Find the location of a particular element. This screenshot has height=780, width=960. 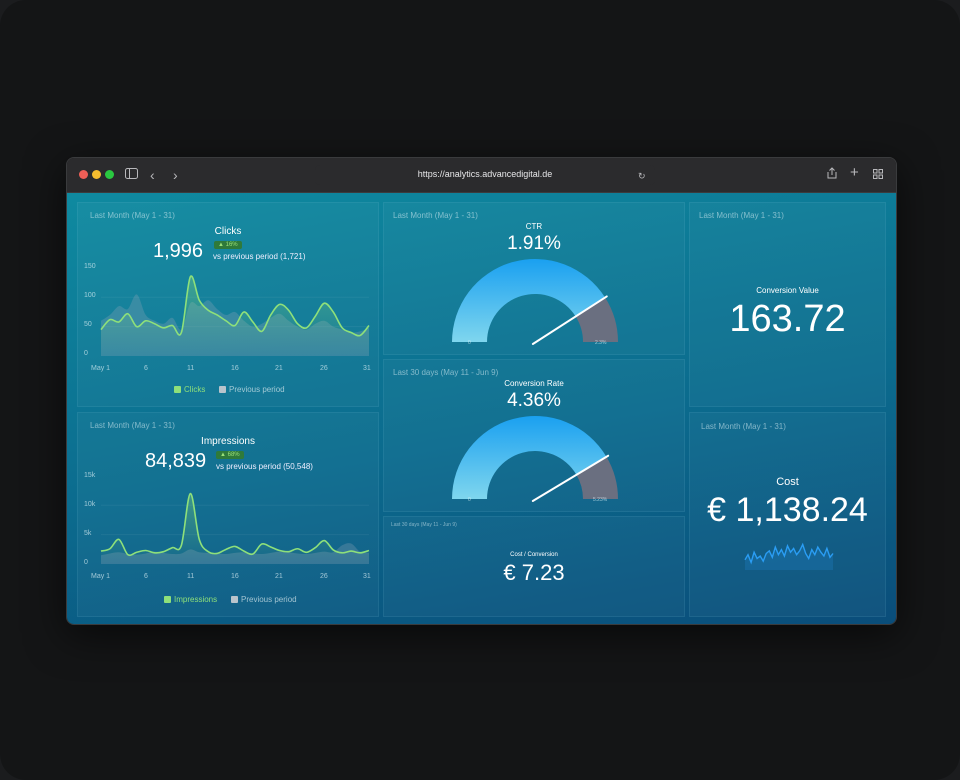

ctr-value: 1.91% is located at coordinates (534, 243).